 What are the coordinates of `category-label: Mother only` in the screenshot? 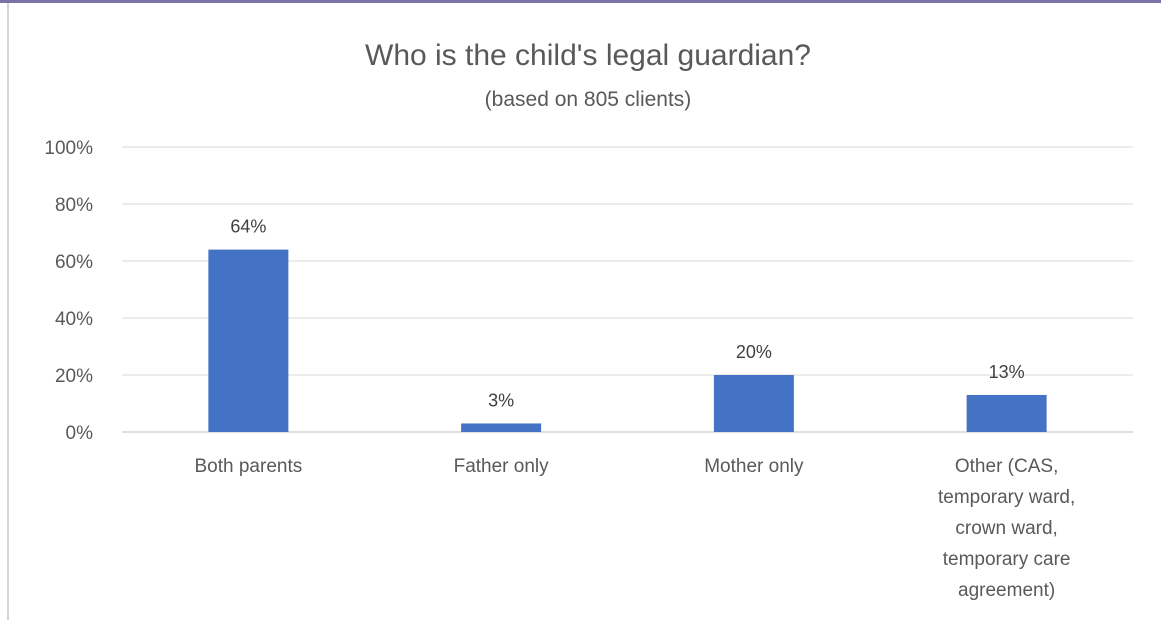 It's located at (754, 466).